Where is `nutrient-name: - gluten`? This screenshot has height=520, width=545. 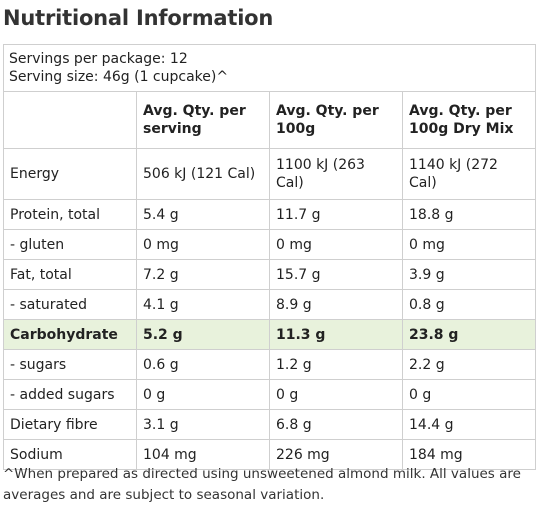
nutrient-name: - gluten is located at coordinates (70, 244).